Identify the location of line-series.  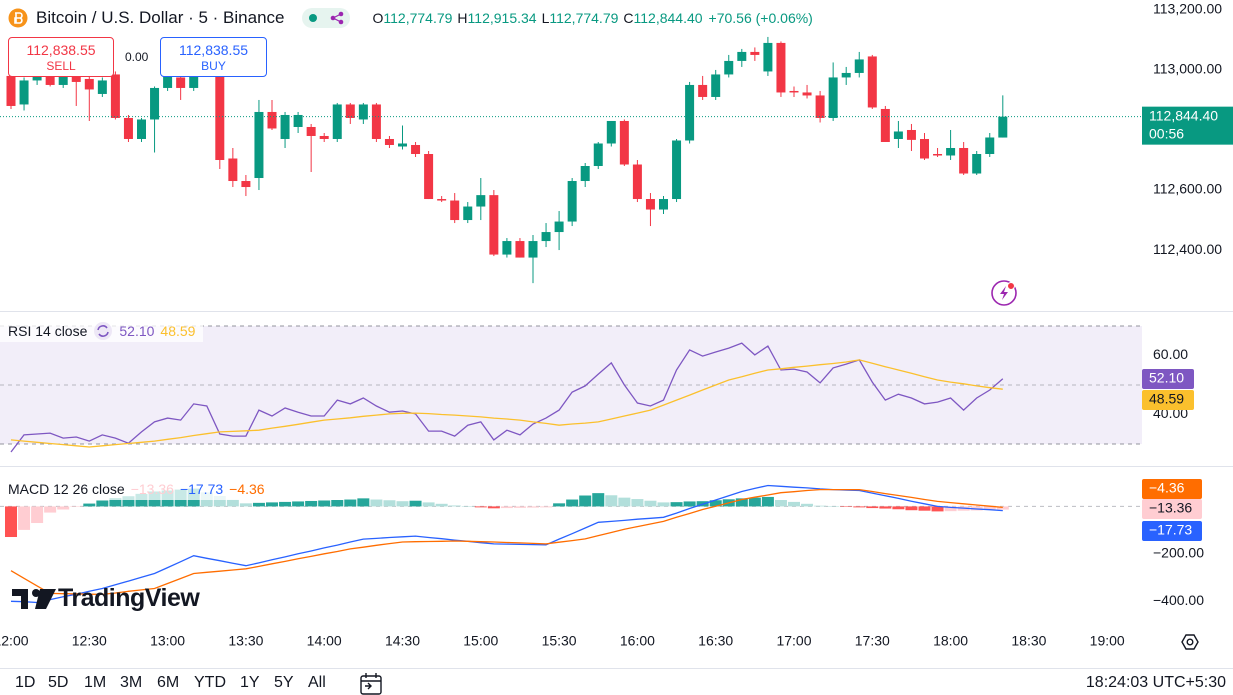
(506, 403).